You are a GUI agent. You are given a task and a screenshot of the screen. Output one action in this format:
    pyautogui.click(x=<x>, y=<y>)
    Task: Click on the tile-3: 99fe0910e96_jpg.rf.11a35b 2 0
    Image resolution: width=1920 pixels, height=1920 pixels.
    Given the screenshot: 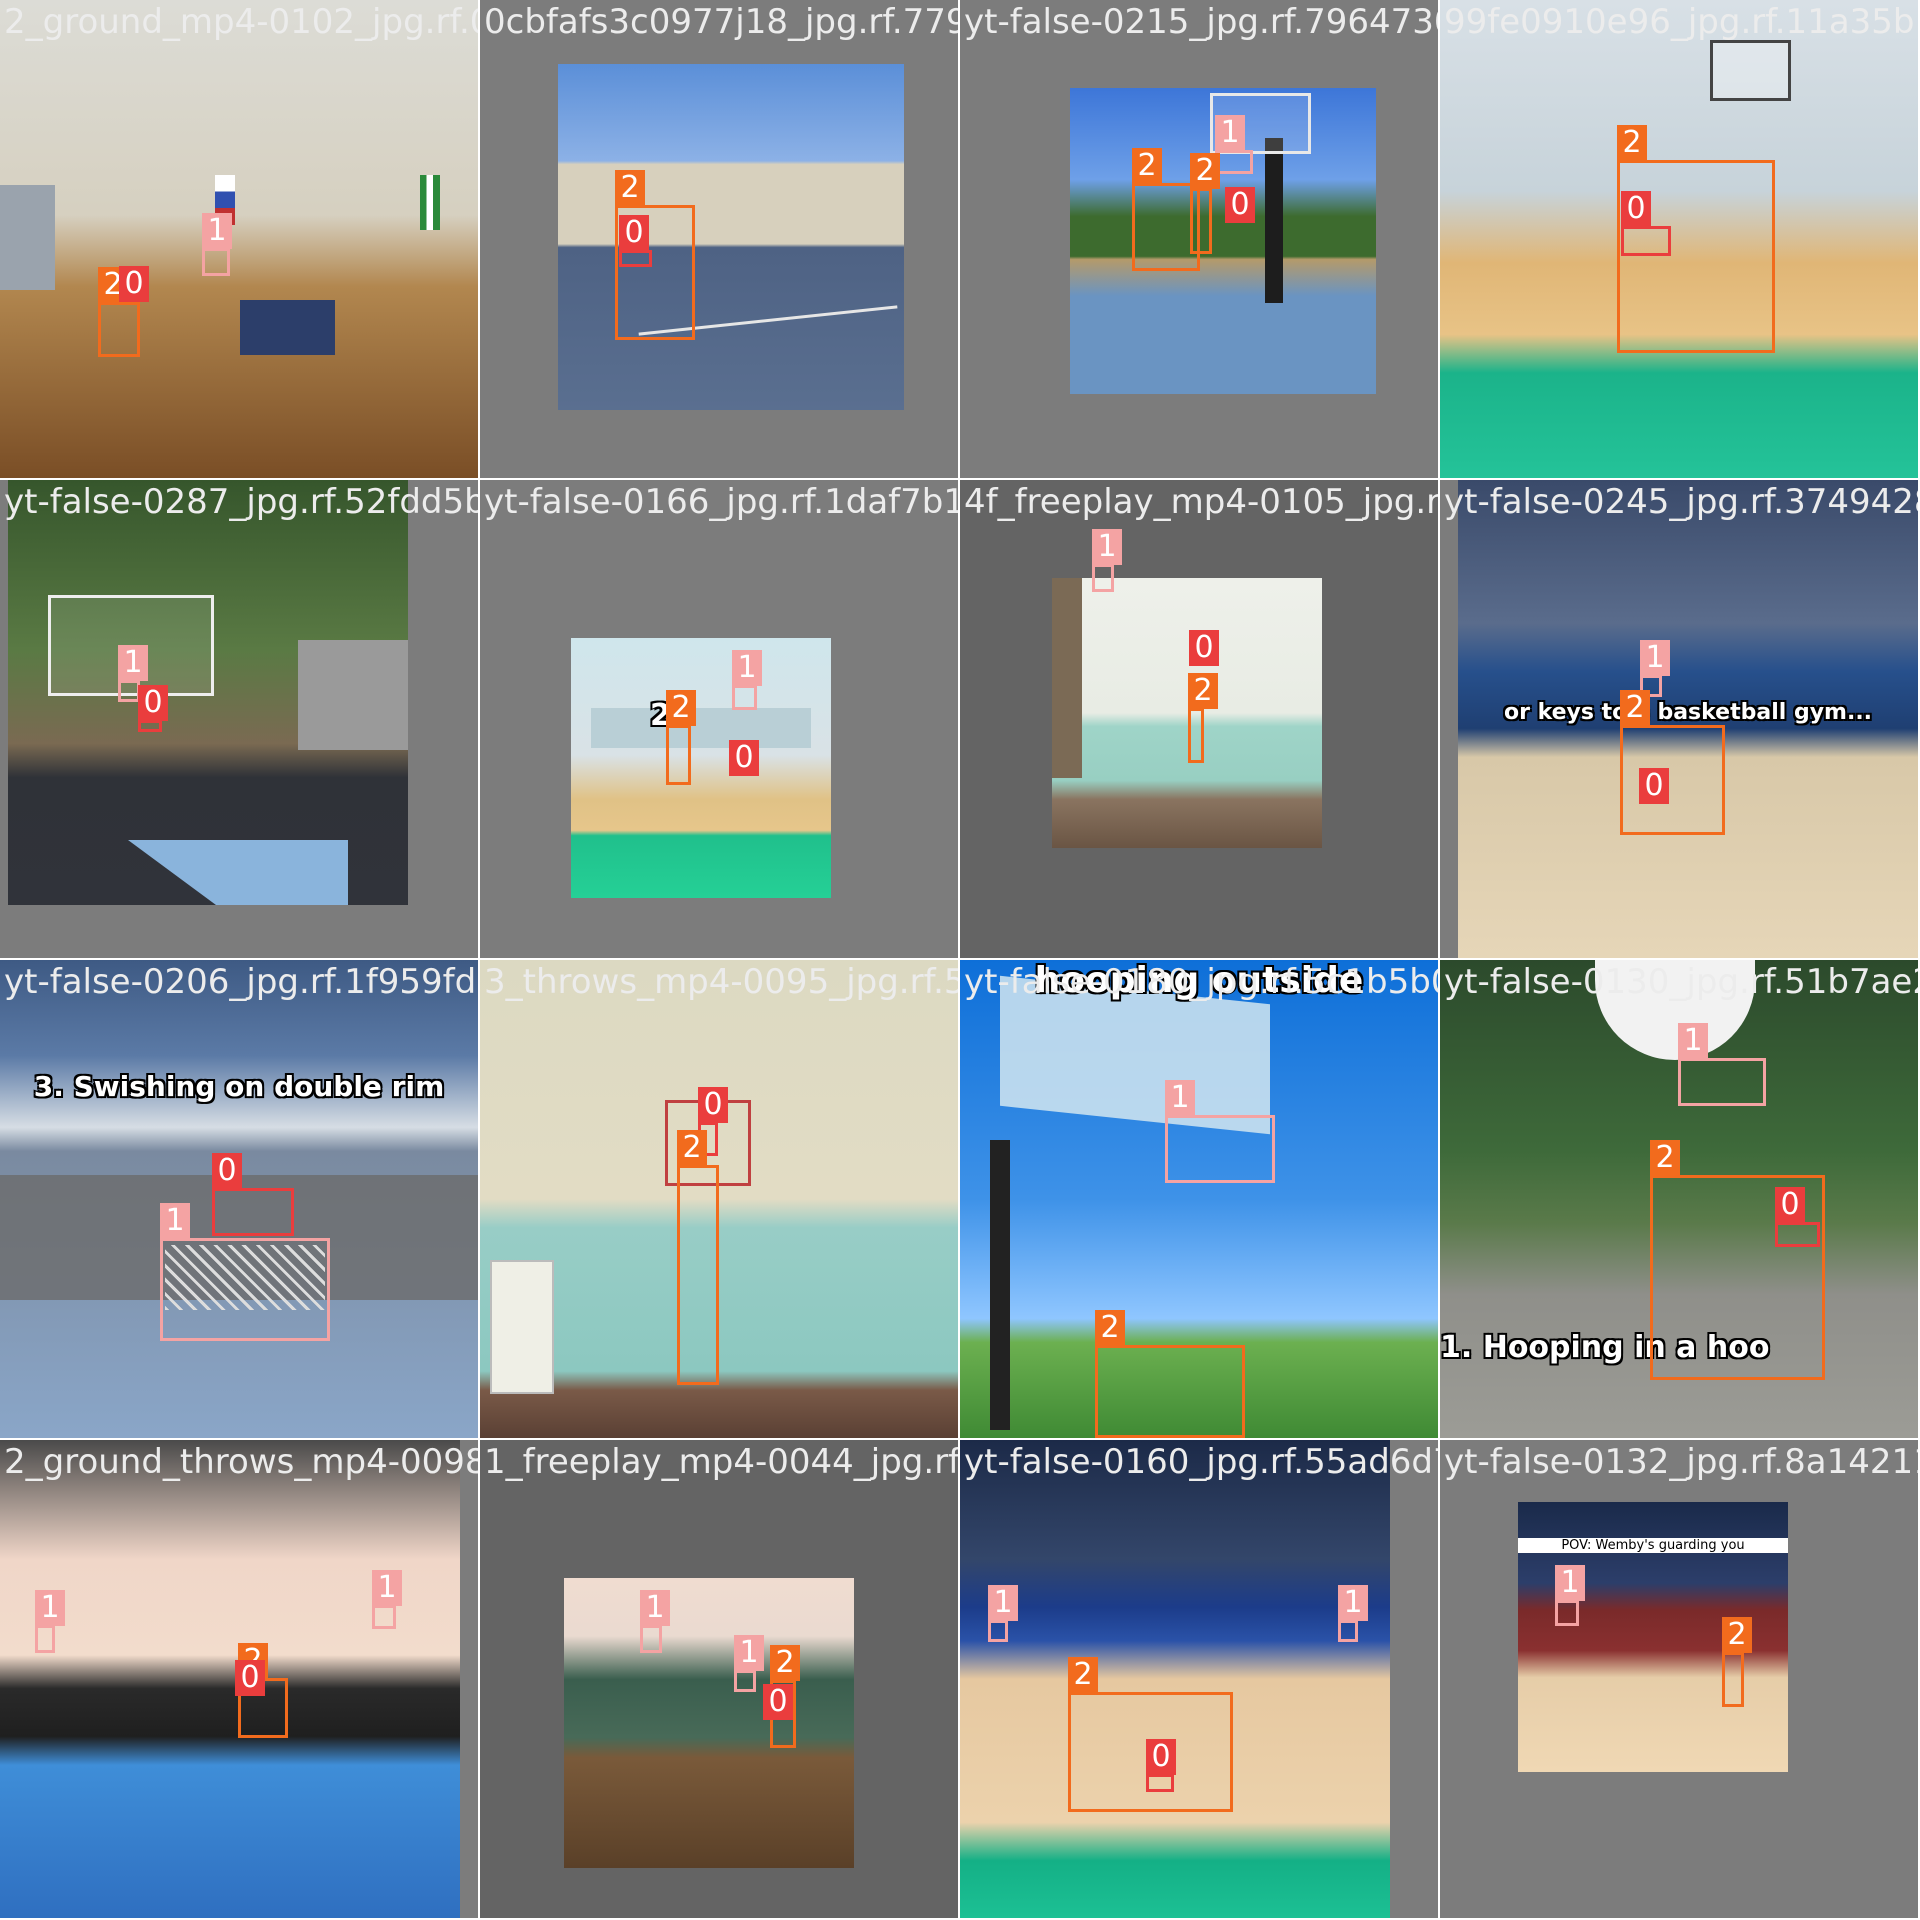 What is the action you would take?
    pyautogui.click(x=1679, y=239)
    